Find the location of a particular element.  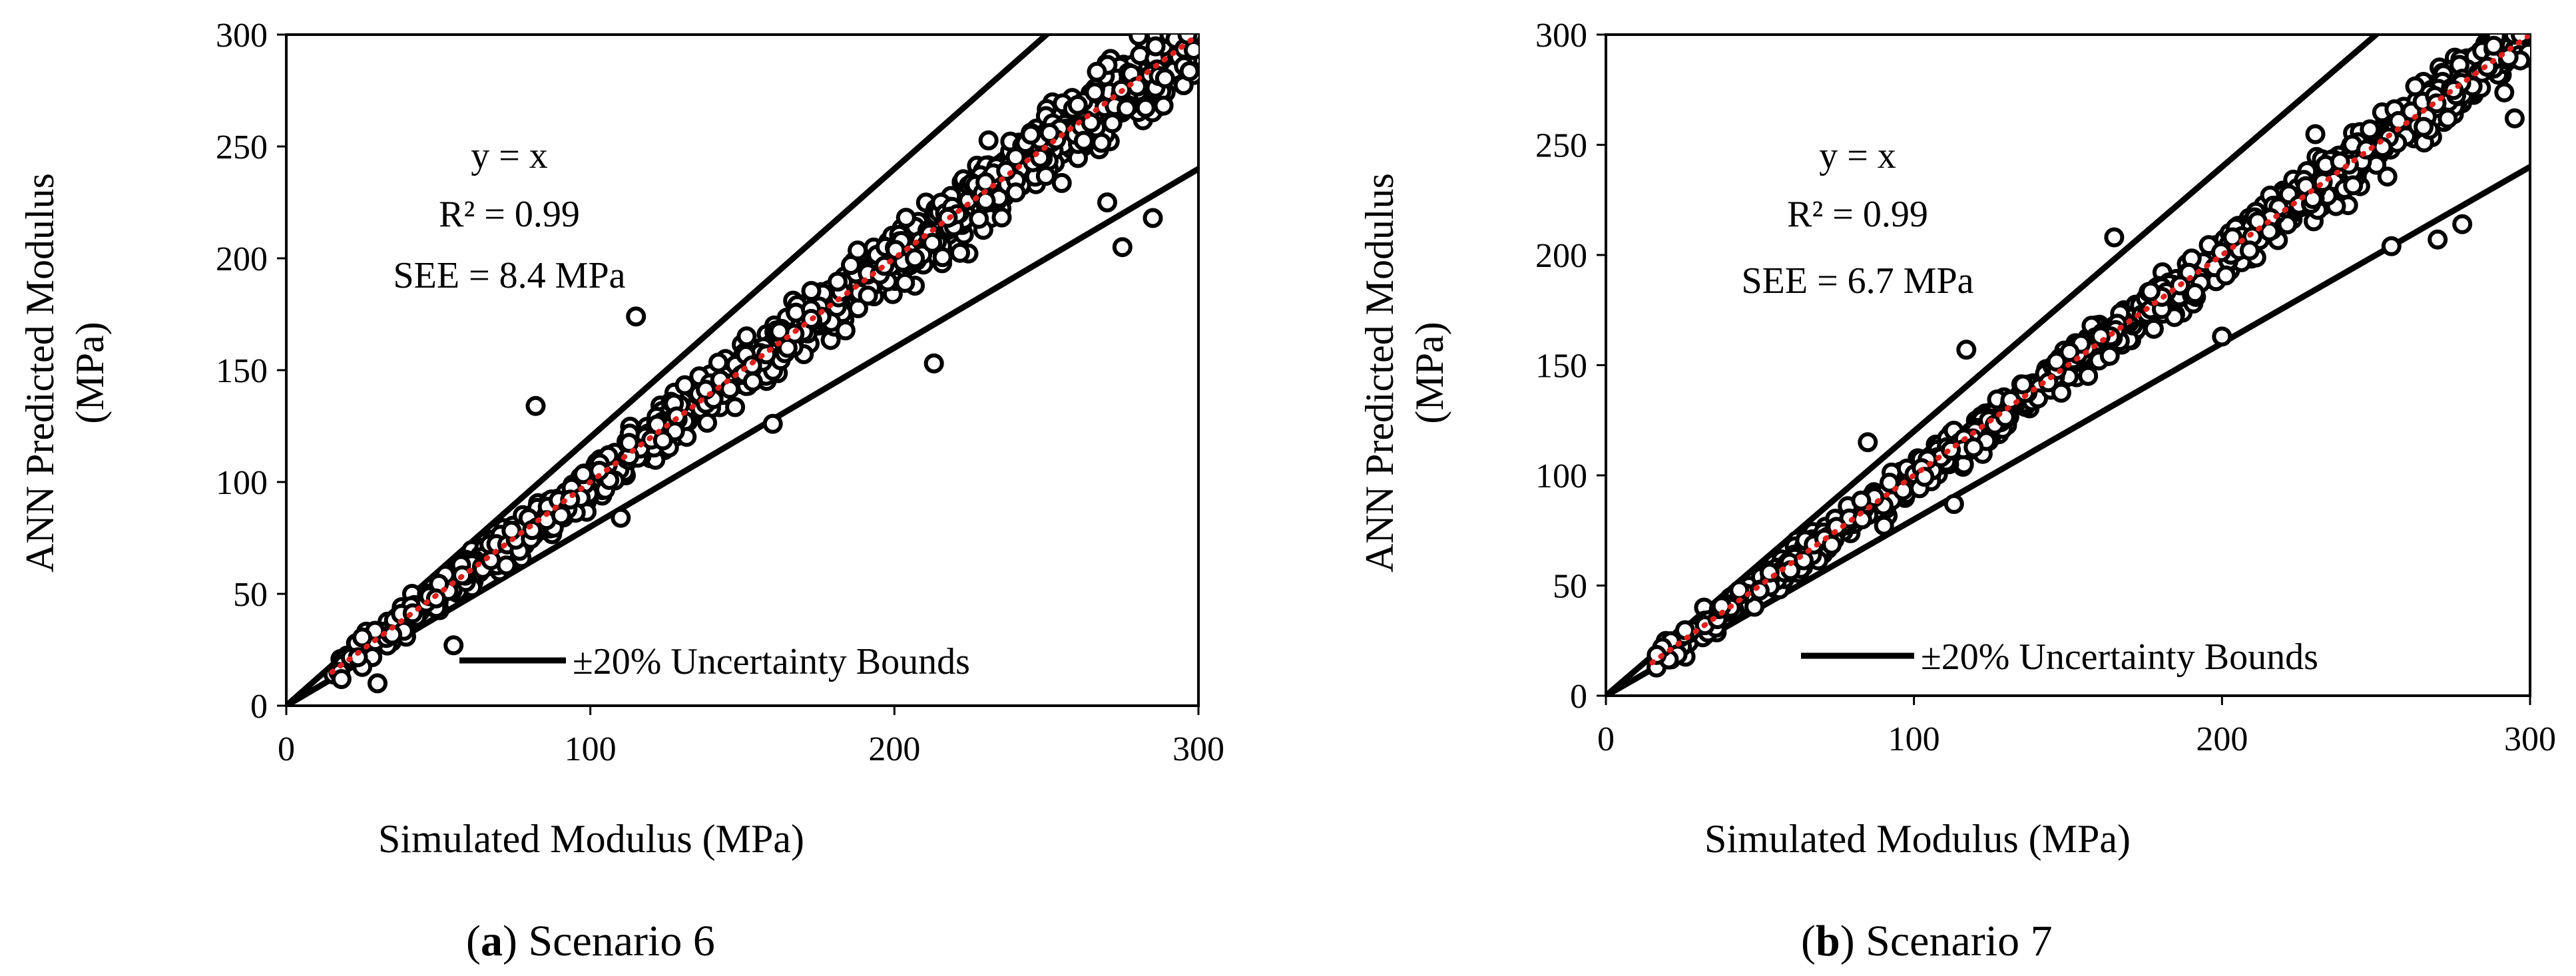

y-tick-label-a: 0 is located at coordinates (259, 707).